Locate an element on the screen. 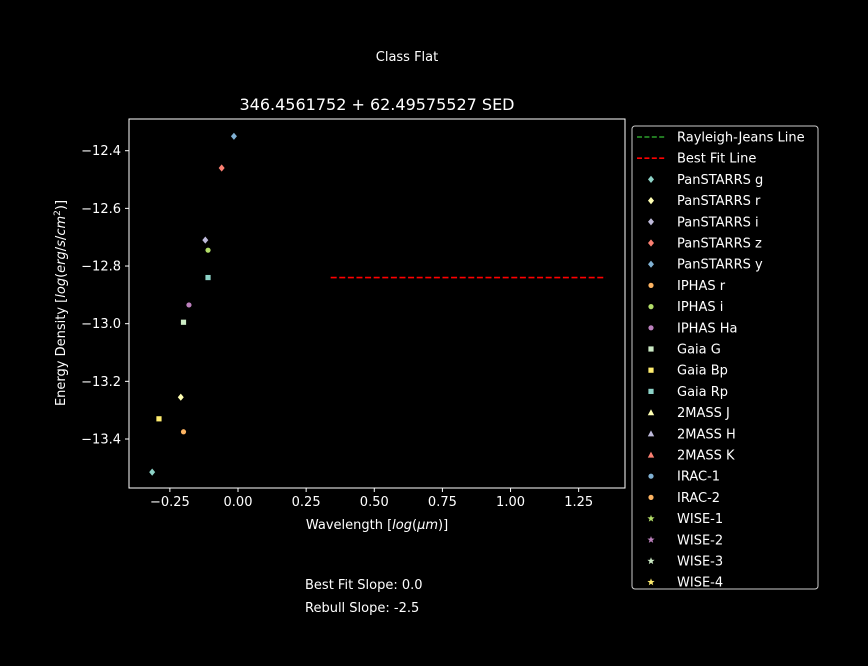 The width and height of the screenshot is (868, 666). panstarrs-g-point is located at coordinates (152, 472).